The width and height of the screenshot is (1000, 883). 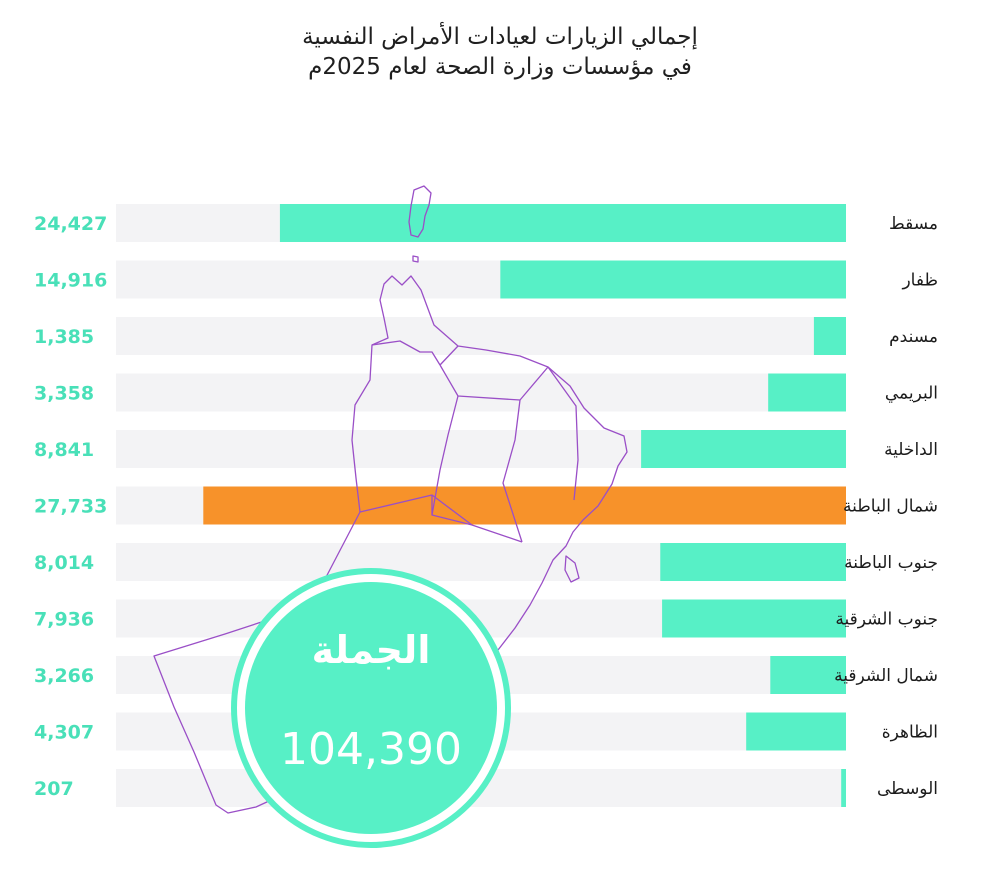 I want to click on value-label: 27,733, so click(x=70, y=507).